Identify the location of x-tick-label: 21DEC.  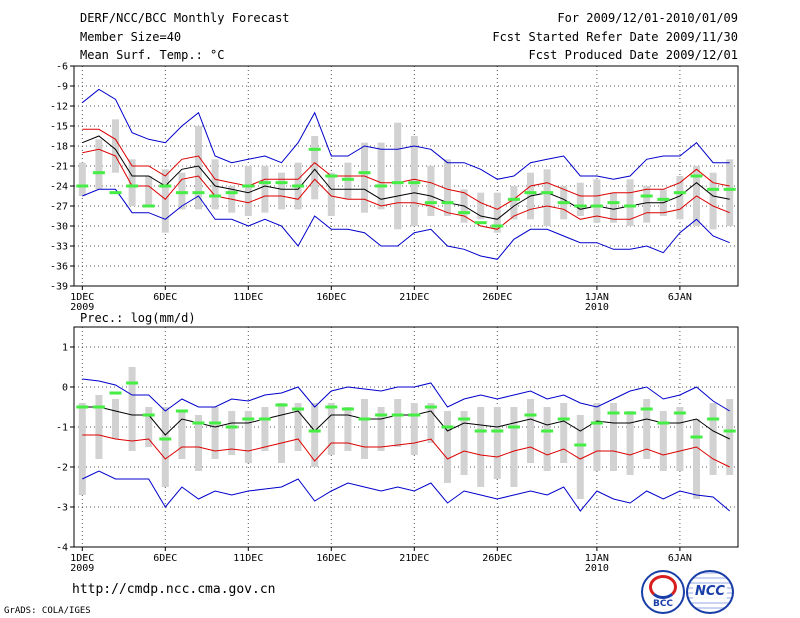
(414, 297).